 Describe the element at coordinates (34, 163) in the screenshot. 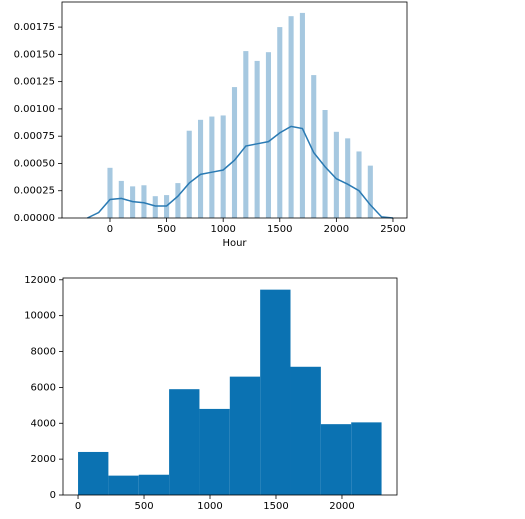

I see `y-tick-label: 0.00050` at that location.